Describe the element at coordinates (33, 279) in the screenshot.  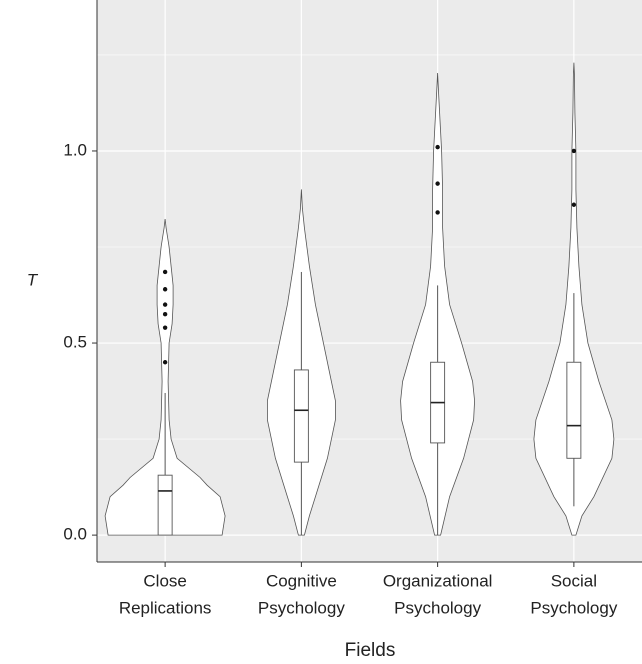
I see `y-axis-title: T` at that location.